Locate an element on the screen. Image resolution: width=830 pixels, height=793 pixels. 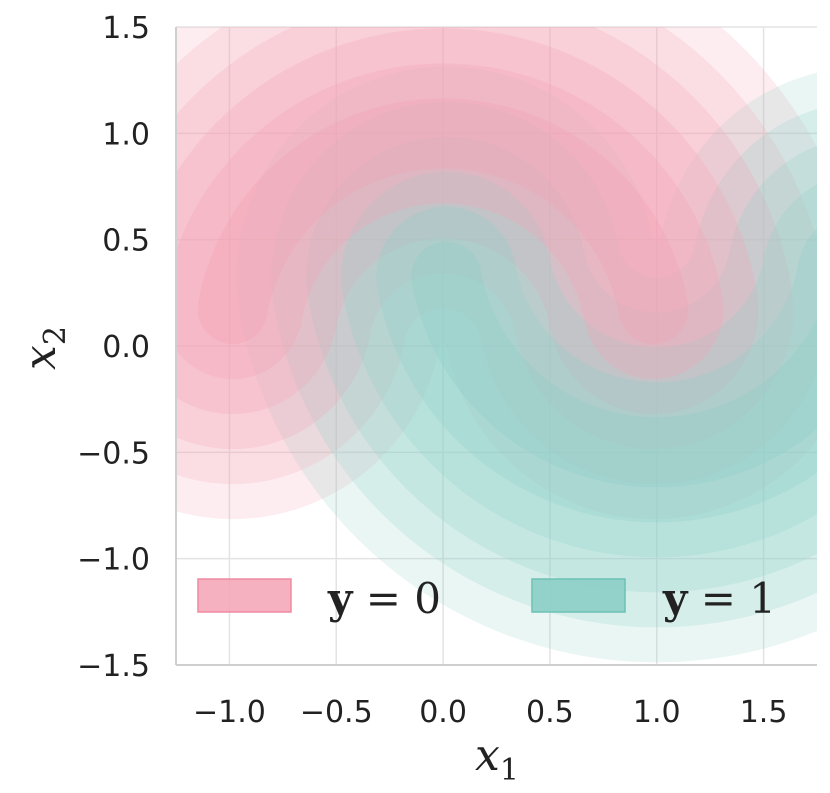
y-tick-labels: −1.5 −1.0 −0.5 0.0 0.5 1.0 1.5 is located at coordinates (113, 347).